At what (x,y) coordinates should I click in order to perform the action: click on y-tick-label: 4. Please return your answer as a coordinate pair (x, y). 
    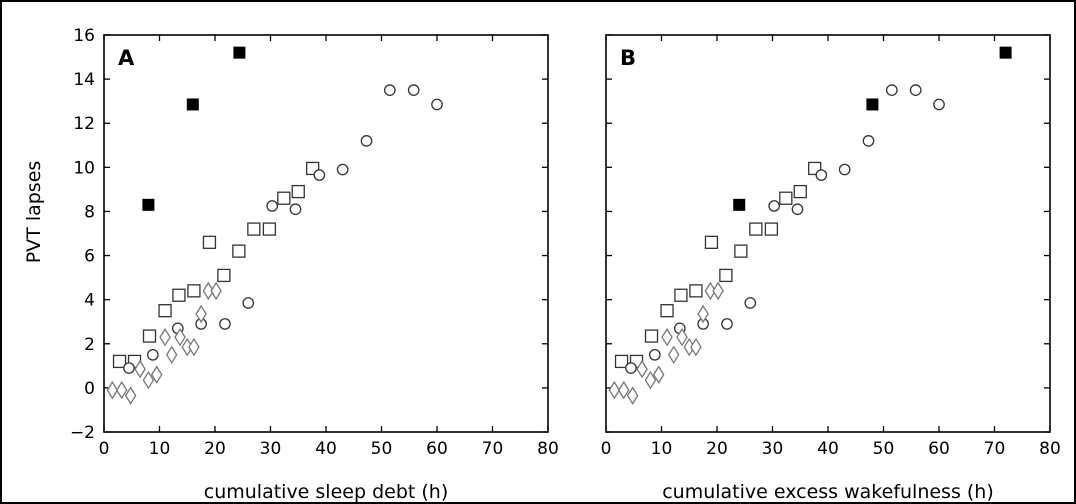
    Looking at the image, I should click on (89, 301).